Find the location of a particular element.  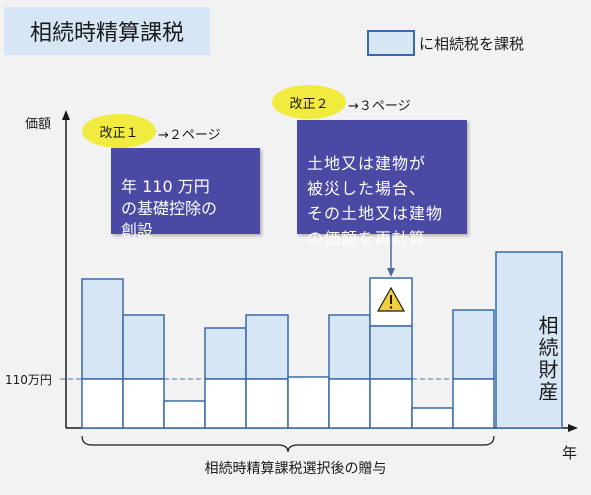

revision-1-reference: →２ページ is located at coordinates (189, 135).